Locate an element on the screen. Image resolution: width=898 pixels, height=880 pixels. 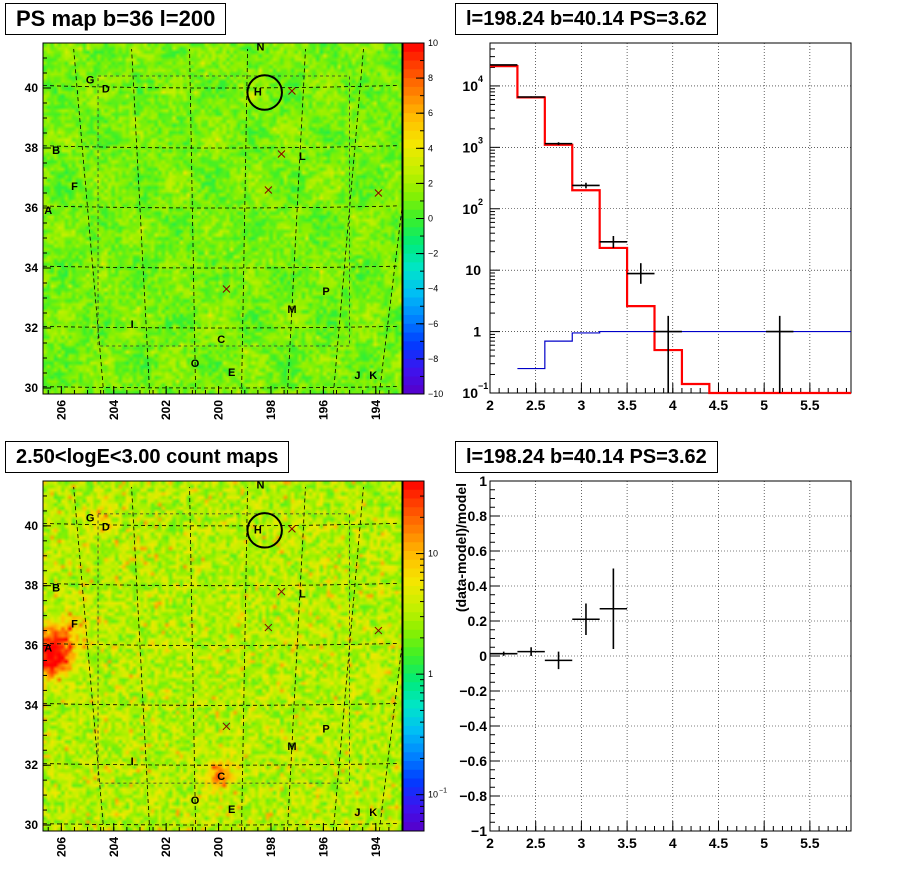
source-label: D is located at coordinates (106, 90).